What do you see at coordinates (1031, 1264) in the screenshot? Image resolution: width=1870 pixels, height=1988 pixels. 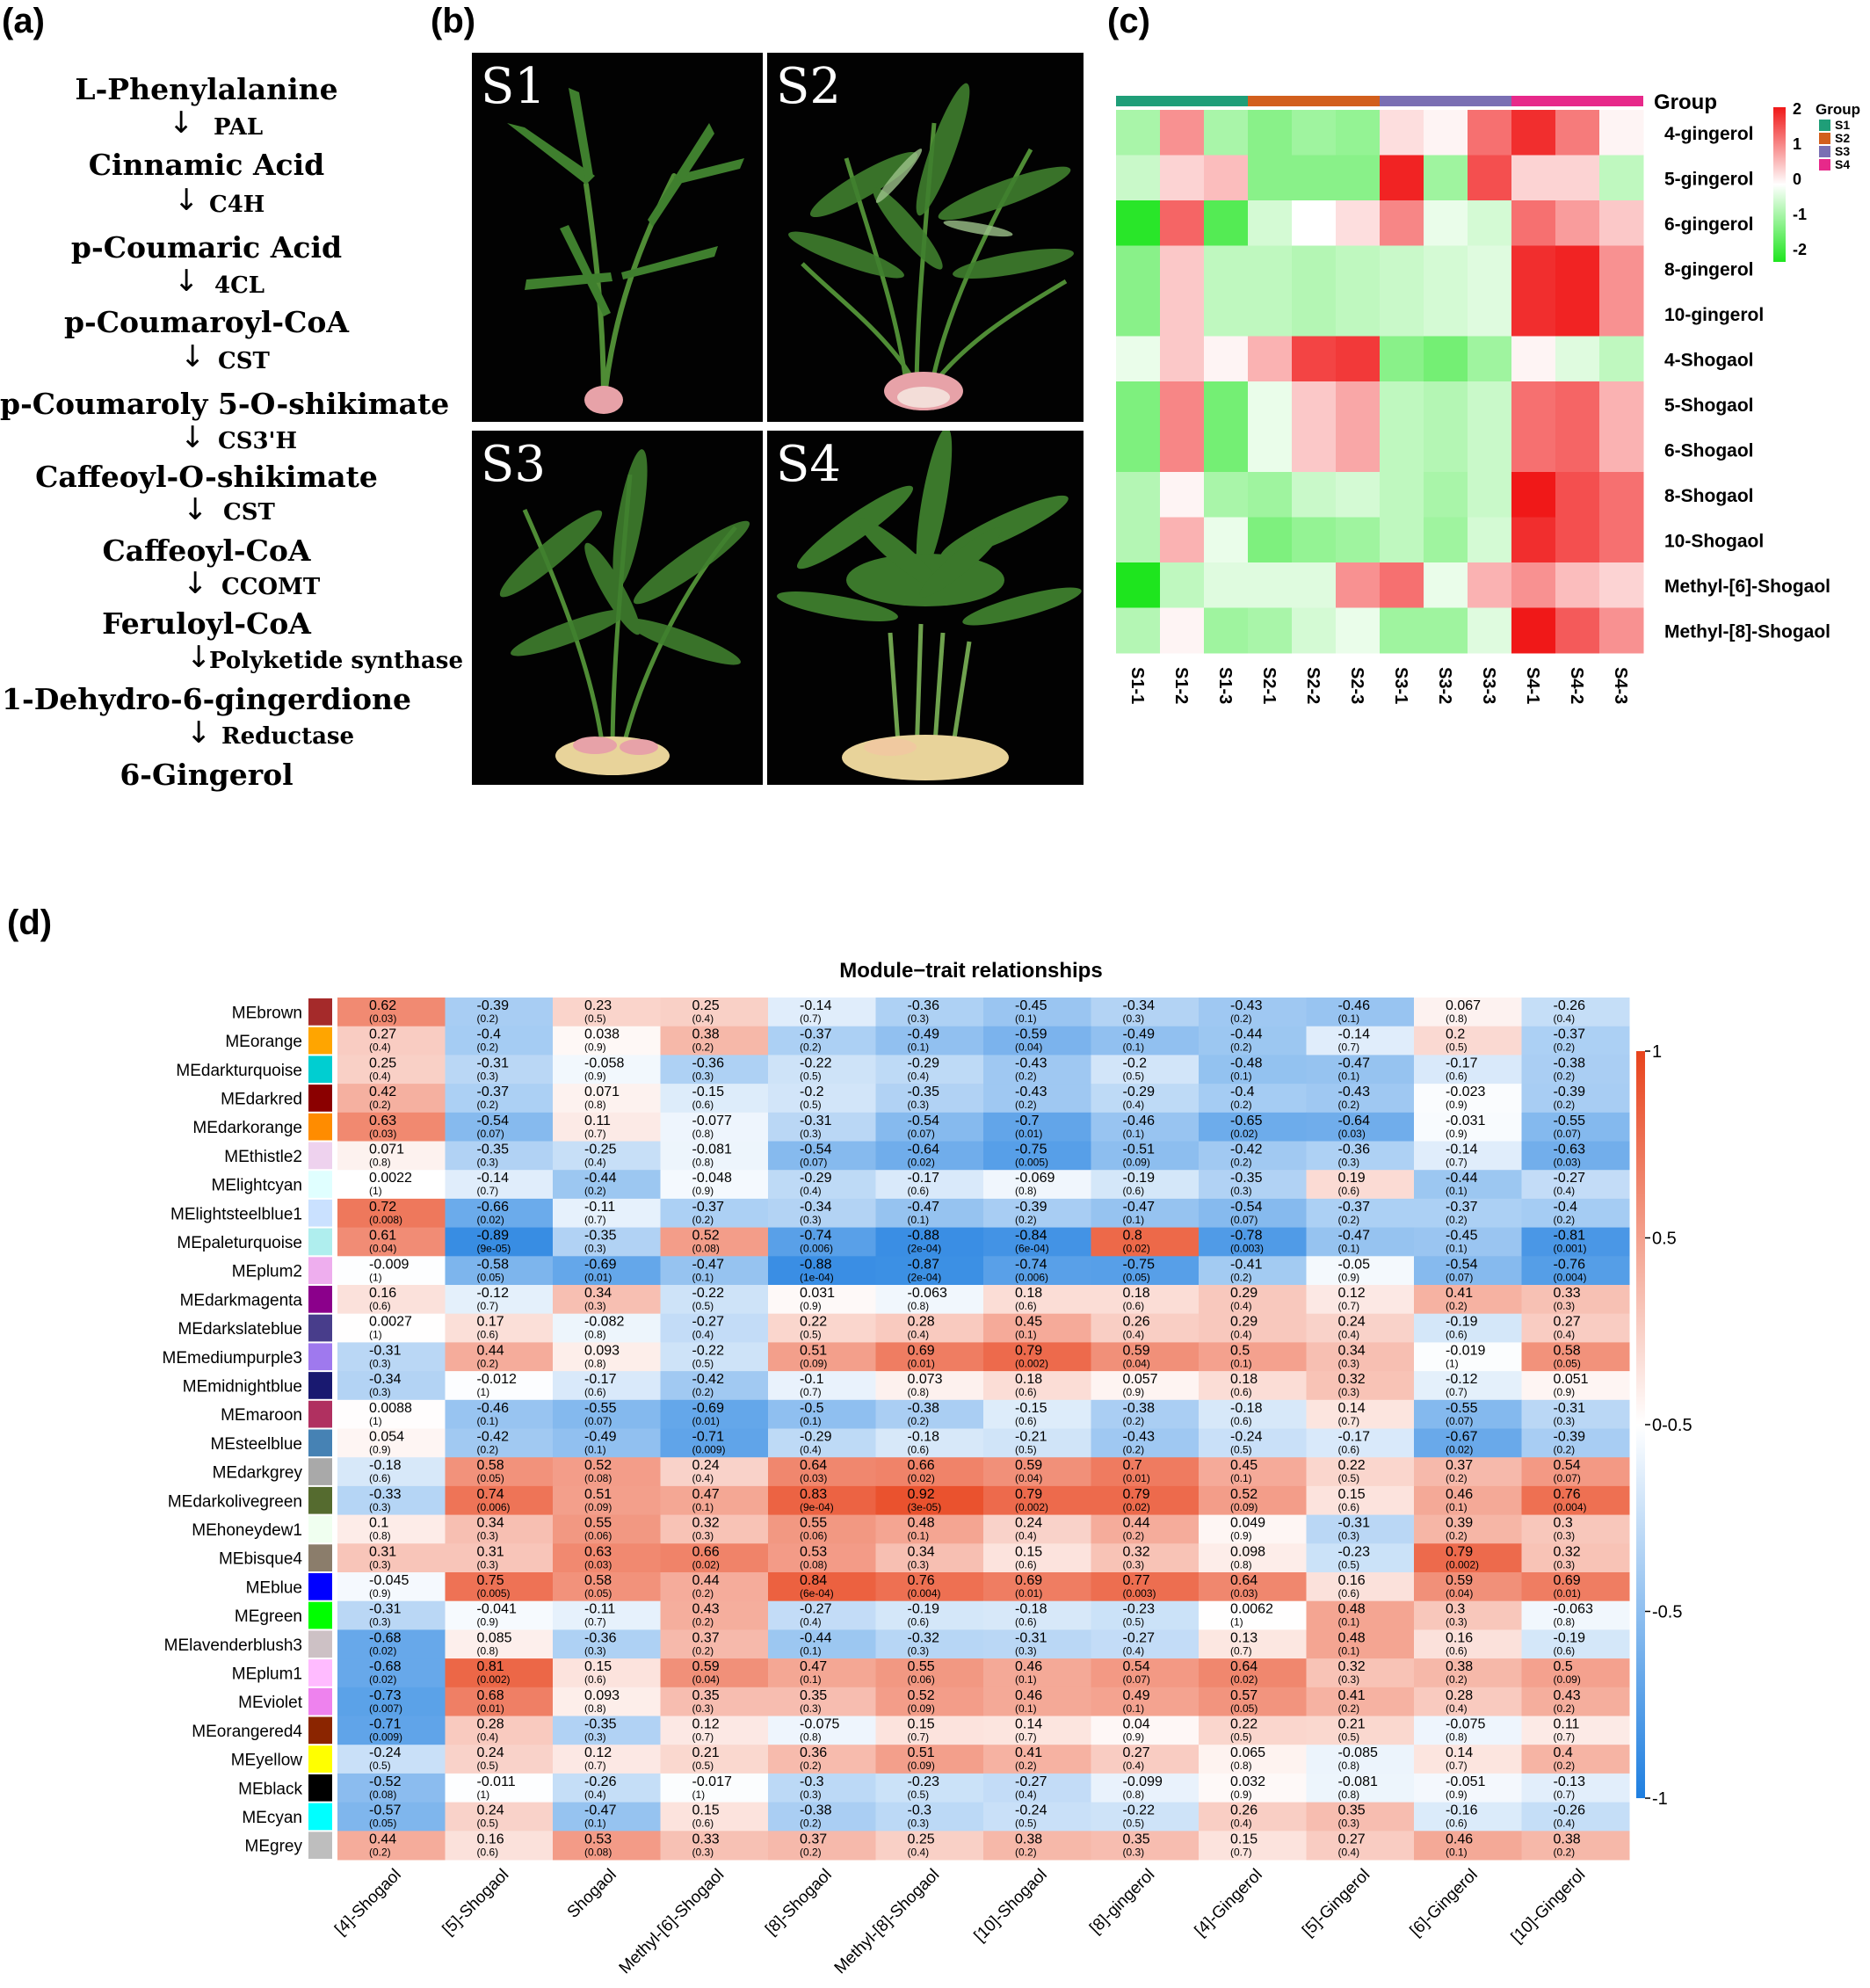 I see `cell-correlation: -0.74` at bounding box center [1031, 1264].